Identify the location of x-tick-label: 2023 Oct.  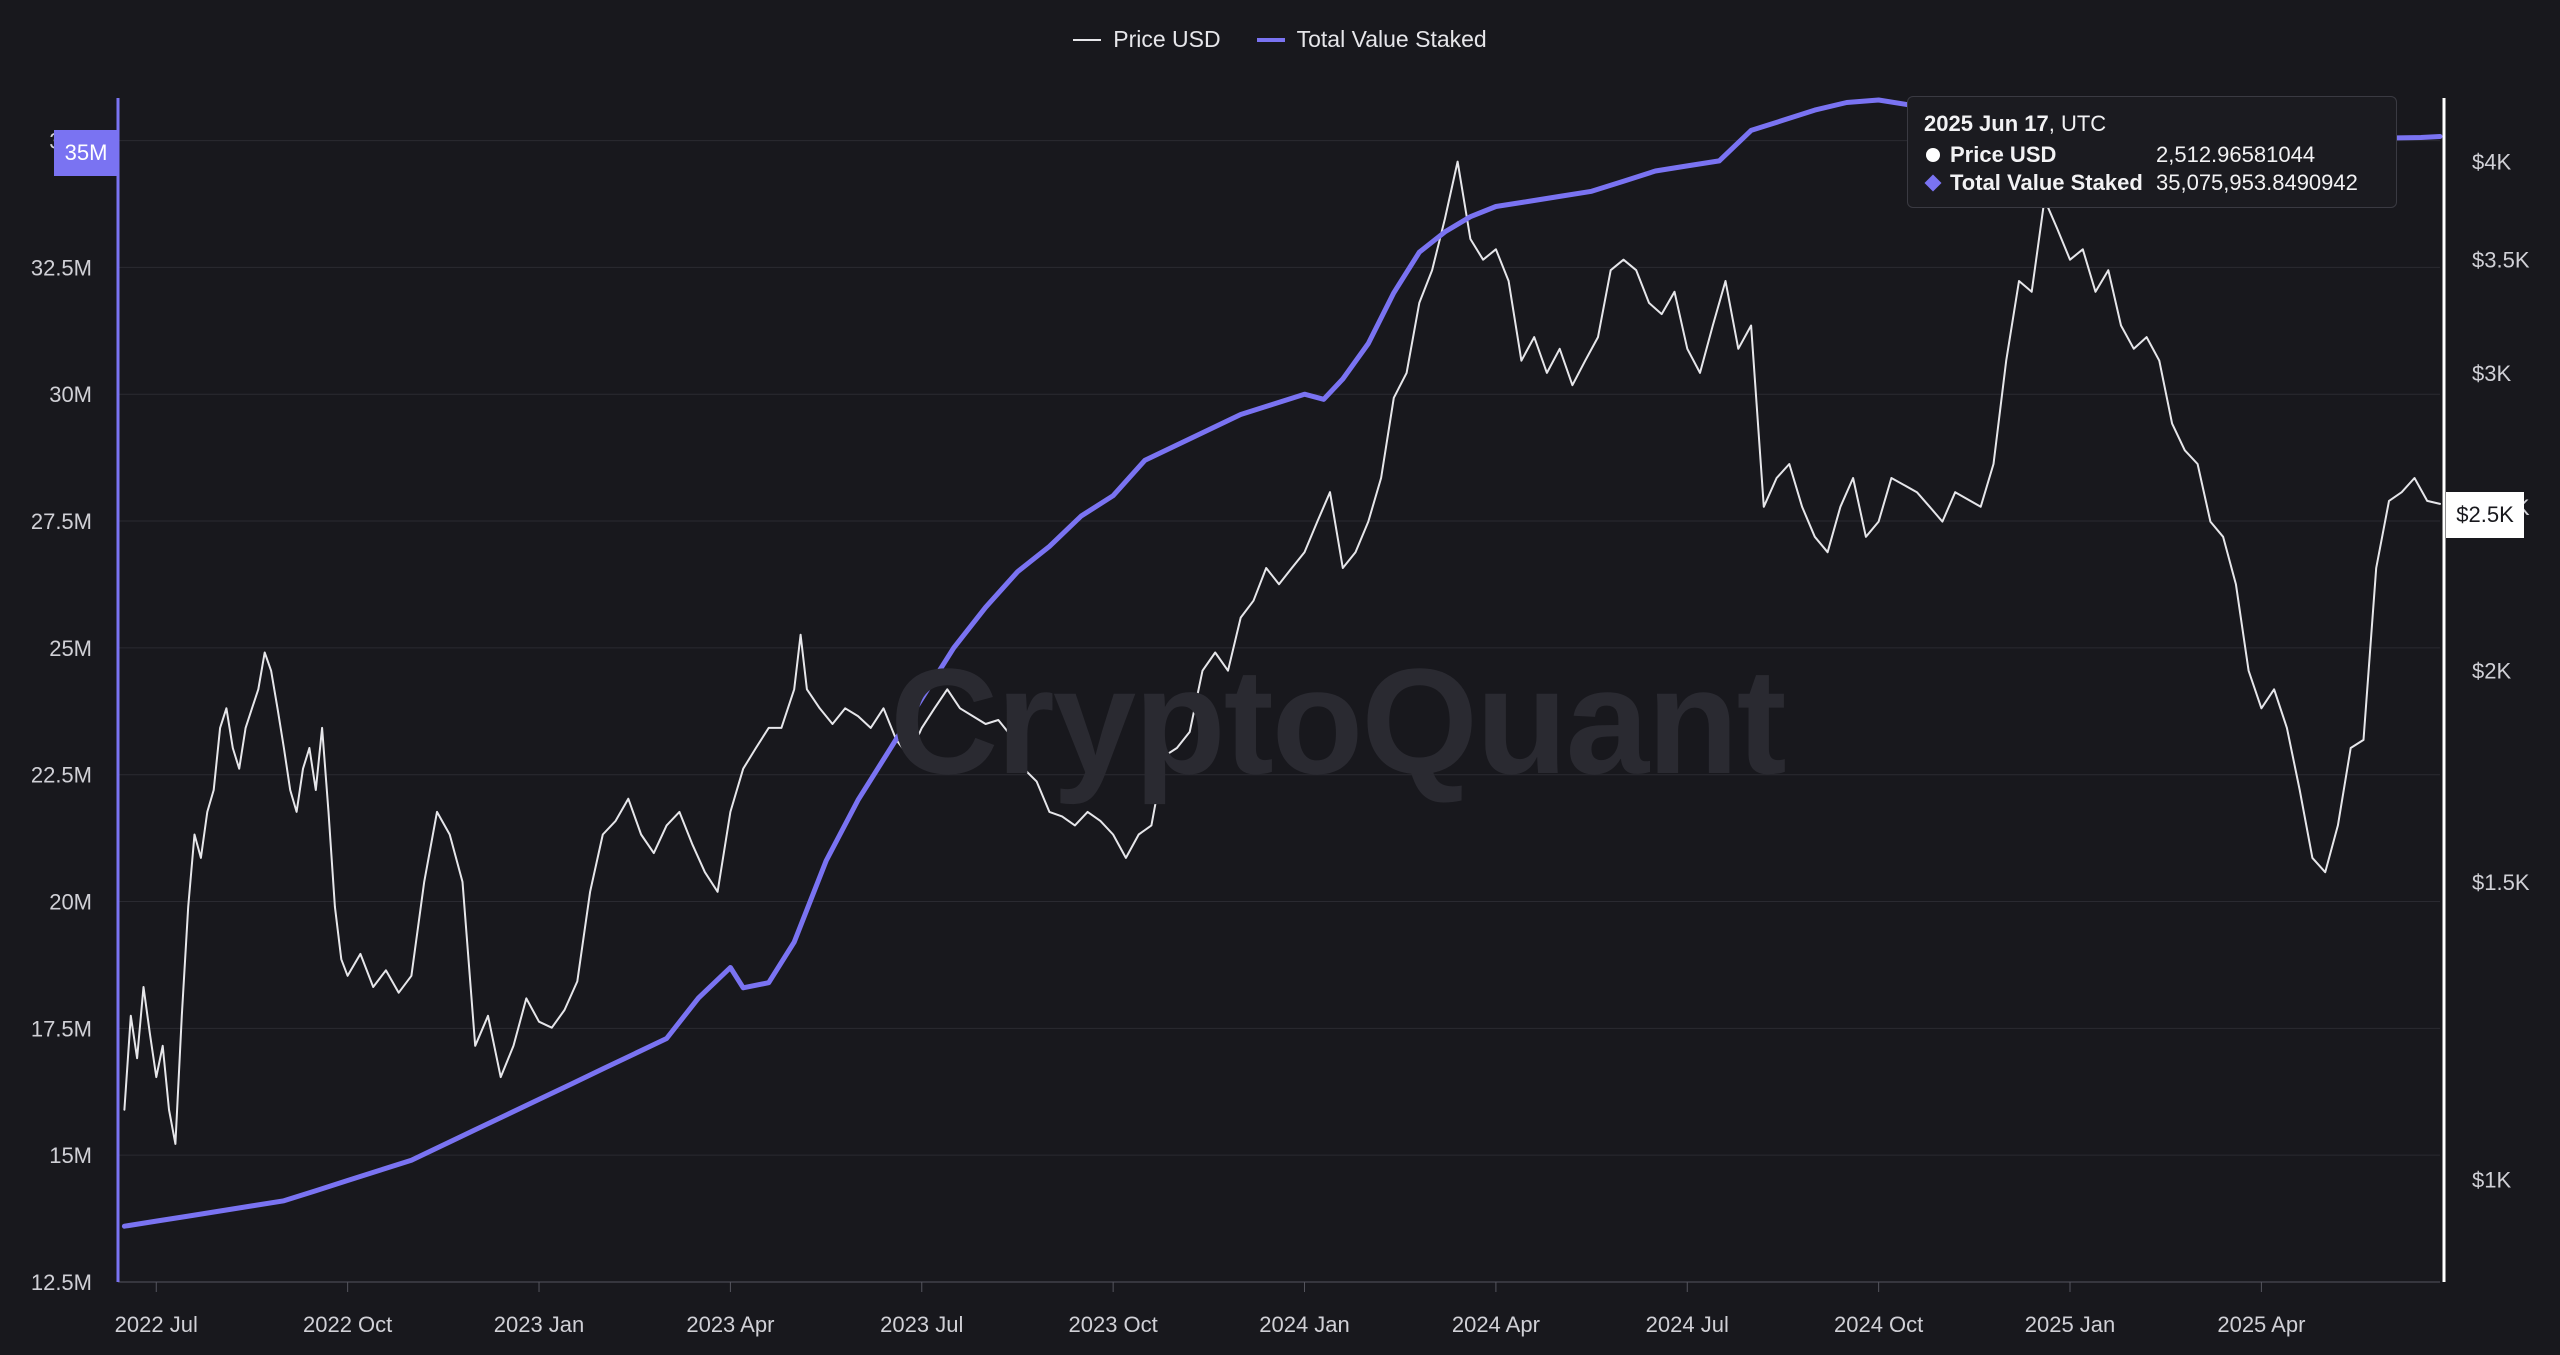
(1113, 1324).